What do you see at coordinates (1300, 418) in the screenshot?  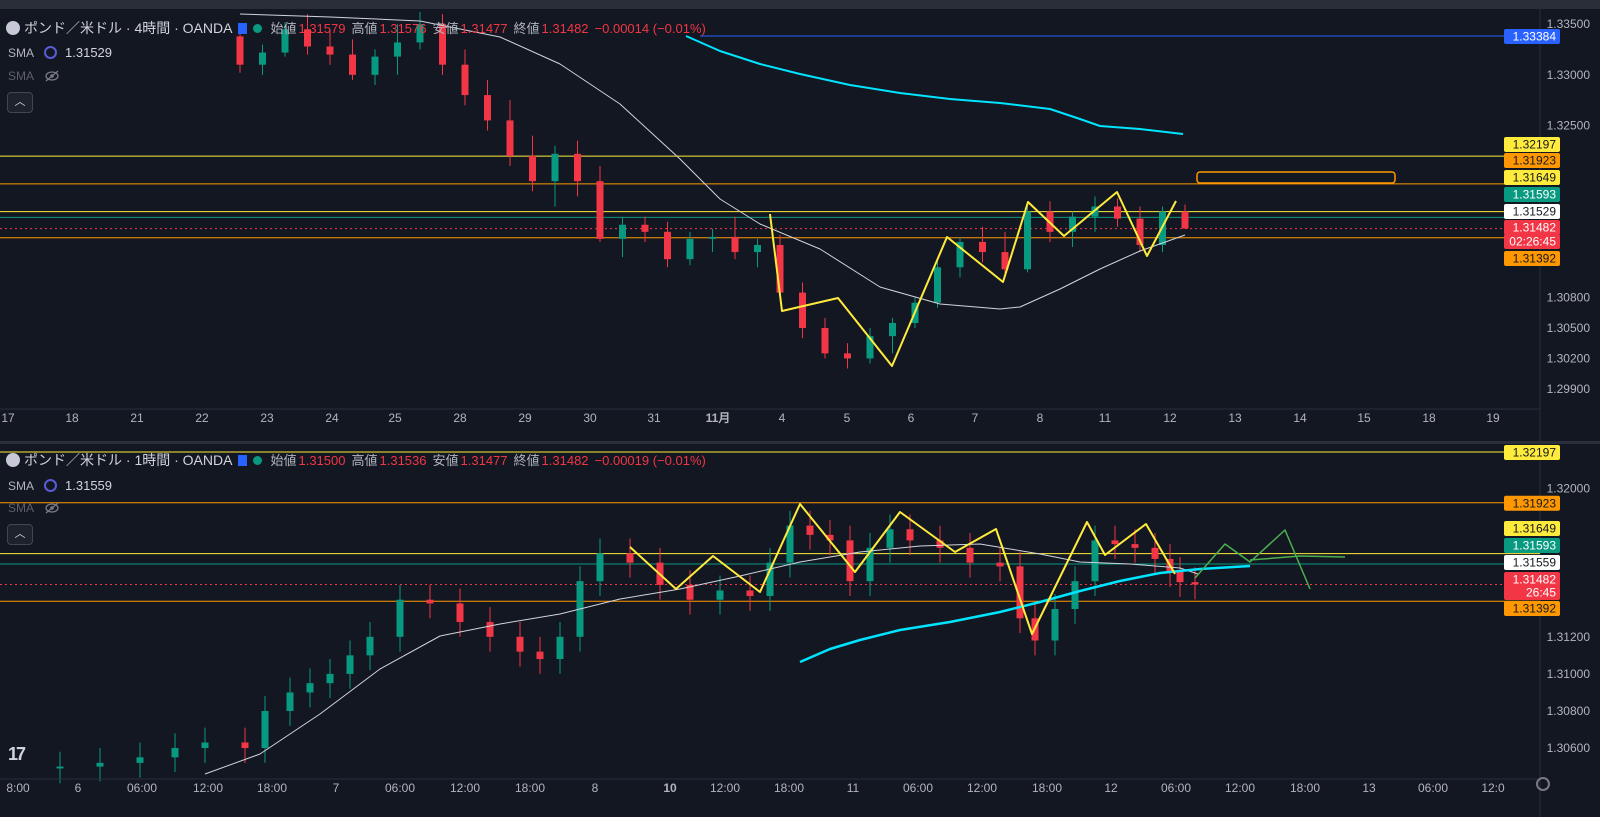 I see `time-tick-label: 14` at bounding box center [1300, 418].